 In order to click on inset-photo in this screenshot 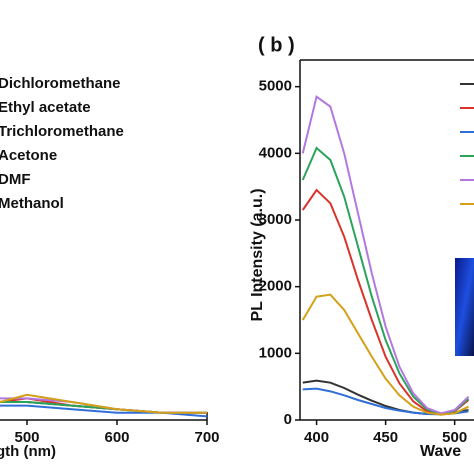, I will do `click(464, 307)`.